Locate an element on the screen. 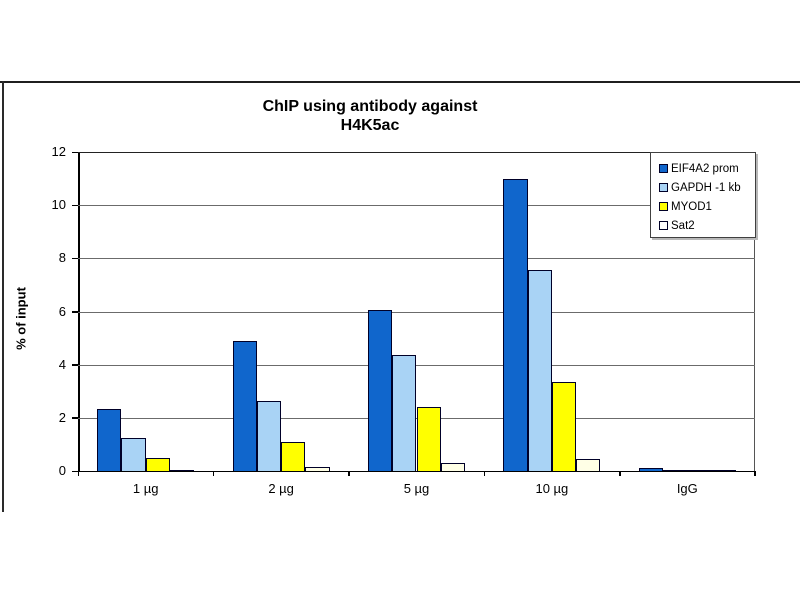 The image size is (800, 600). legend-label-sat2: Sat2 is located at coordinates (683, 225).